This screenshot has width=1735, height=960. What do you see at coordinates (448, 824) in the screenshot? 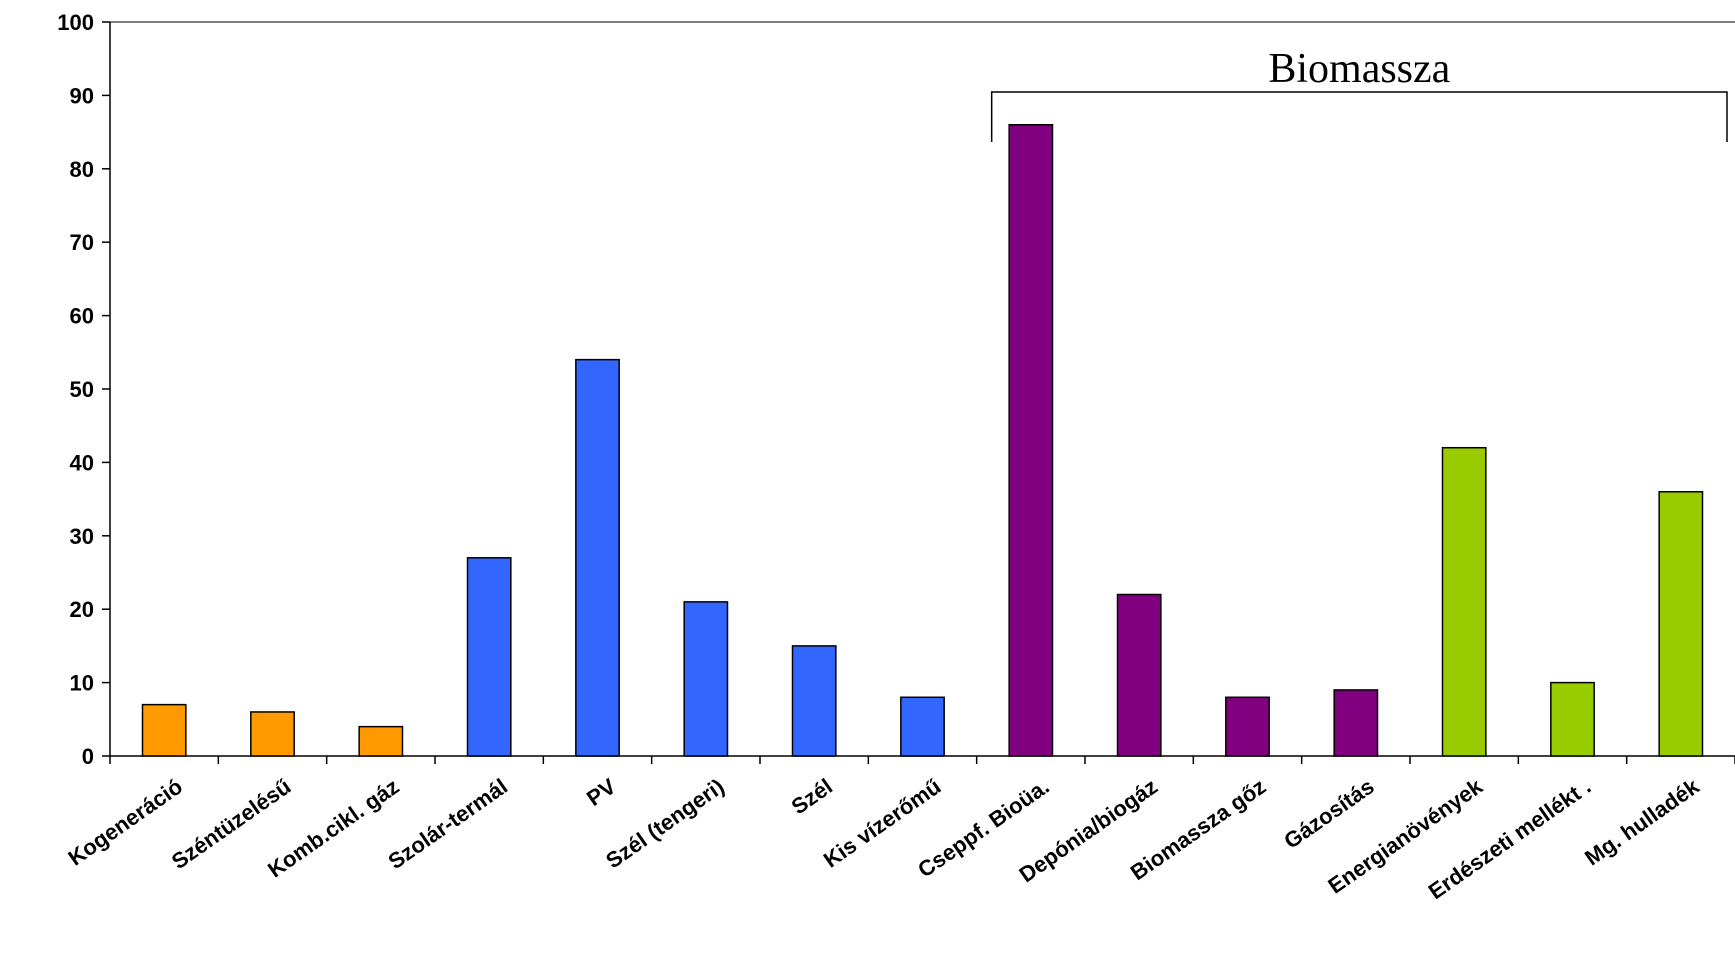
I see `category-label: Szolár-termál` at bounding box center [448, 824].